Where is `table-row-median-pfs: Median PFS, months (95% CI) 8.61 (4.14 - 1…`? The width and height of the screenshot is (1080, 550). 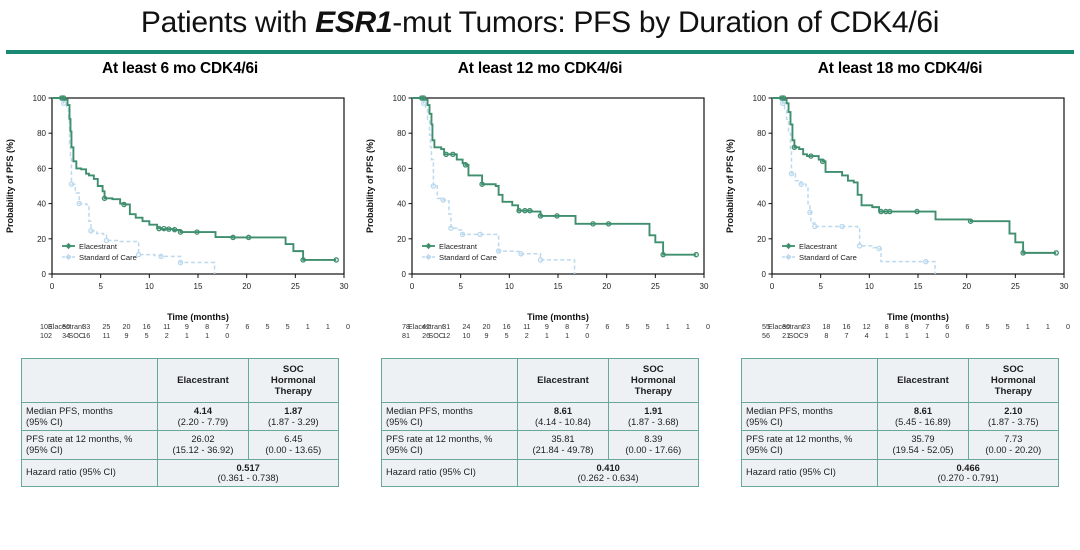 table-row-median-pfs: Median PFS, months (95% CI) 8.61 (4.14 - 1… is located at coordinates (540, 416).